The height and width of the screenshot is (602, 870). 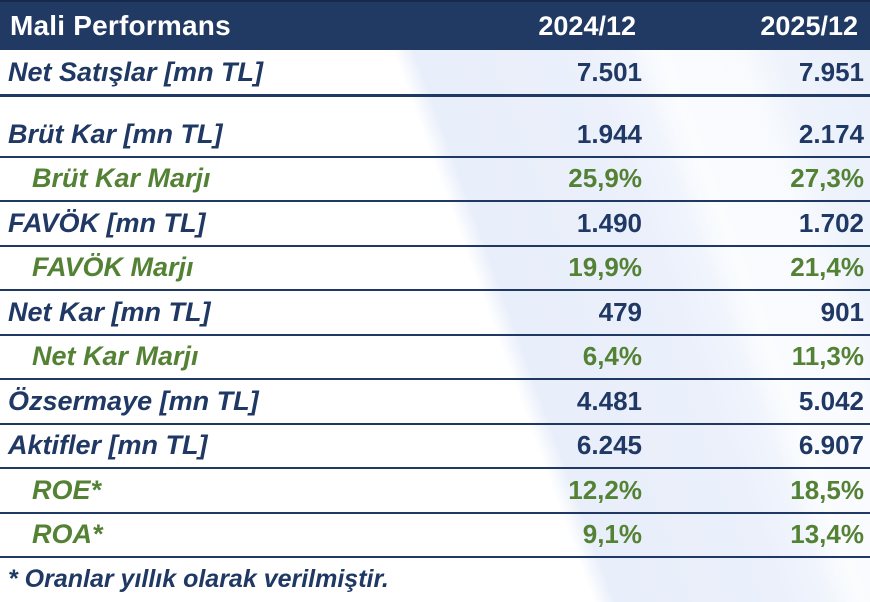 What do you see at coordinates (435, 402) in the screenshot?
I see `table-row: Özsermaye [mn TL] 4.481 5.042` at bounding box center [435, 402].